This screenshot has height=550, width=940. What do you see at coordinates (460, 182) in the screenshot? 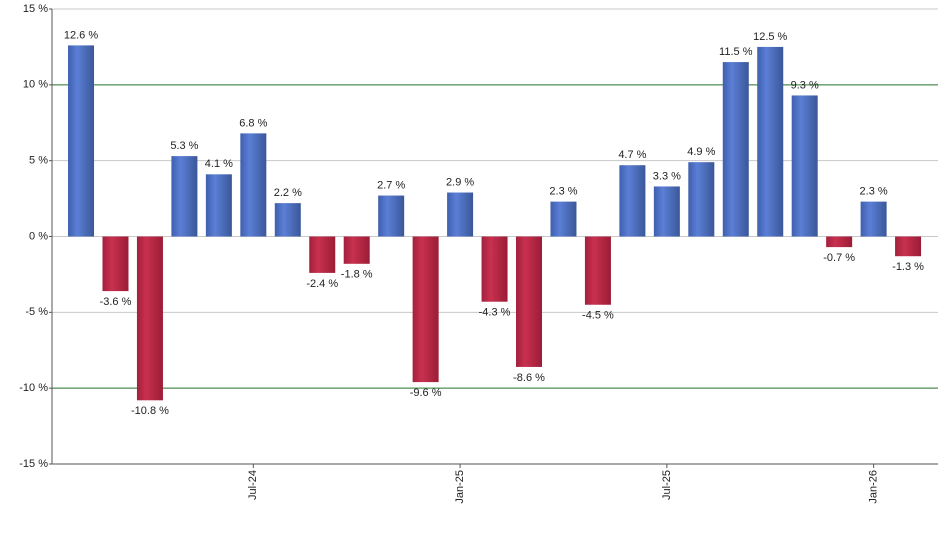
I see `data-label: 2.9 %` at bounding box center [460, 182].